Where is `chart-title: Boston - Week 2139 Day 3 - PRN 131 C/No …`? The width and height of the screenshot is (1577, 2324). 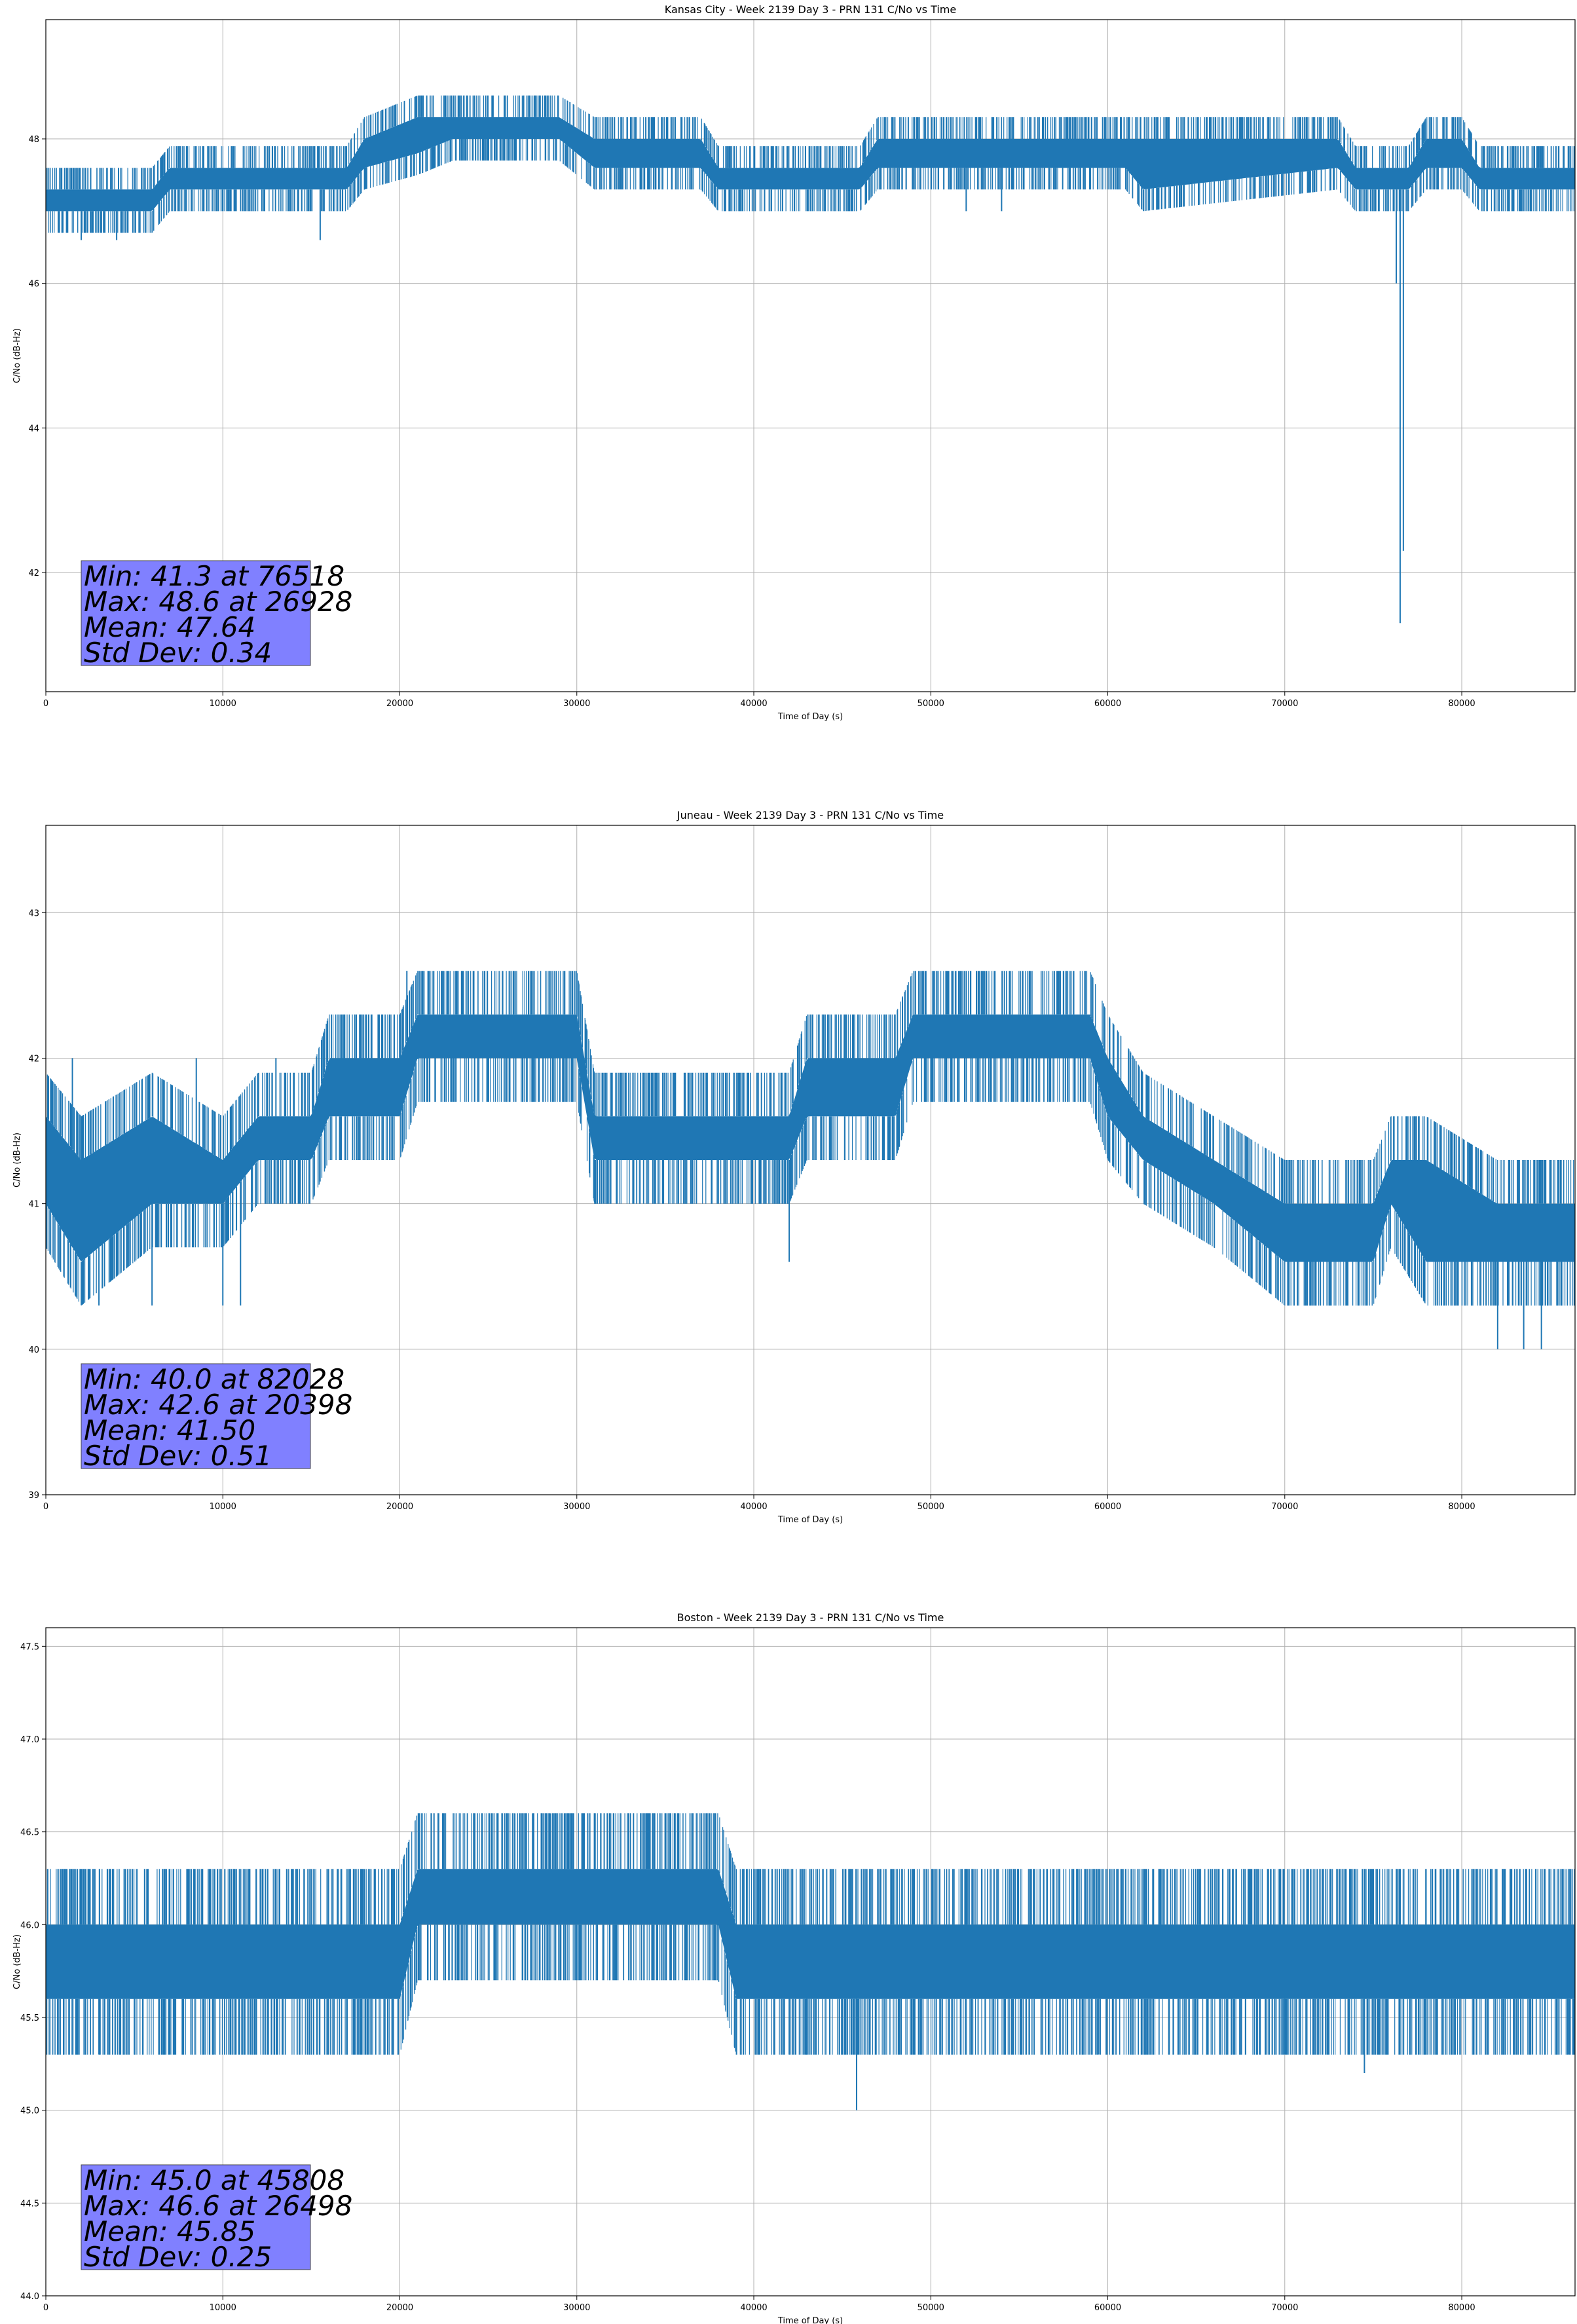
chart-title: Boston - Week 2139 Day 3 - PRN 131 C/No … is located at coordinates (810, 1617).